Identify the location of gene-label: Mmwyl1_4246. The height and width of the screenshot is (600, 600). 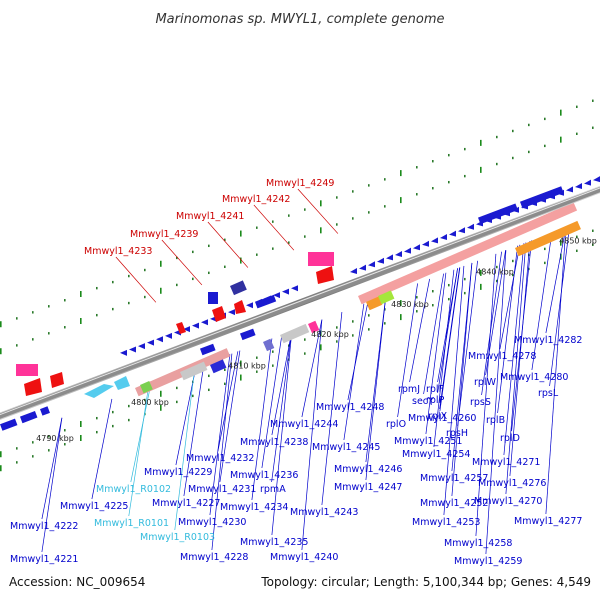
(368, 469).